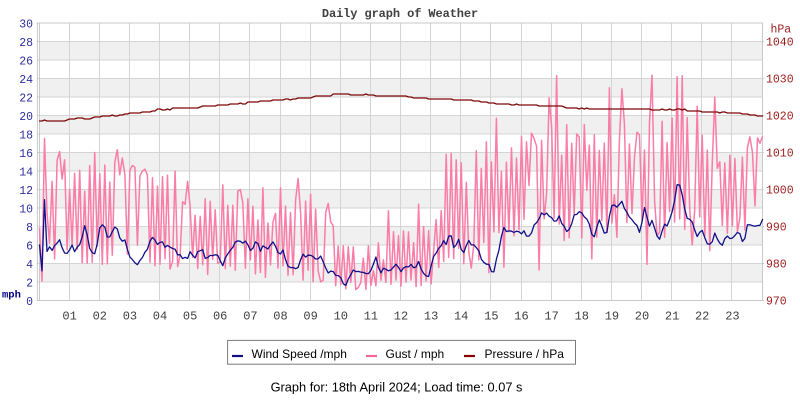 The height and width of the screenshot is (400, 800). What do you see at coordinates (431, 316) in the screenshot?
I see `svg-text: 13` at bounding box center [431, 316].